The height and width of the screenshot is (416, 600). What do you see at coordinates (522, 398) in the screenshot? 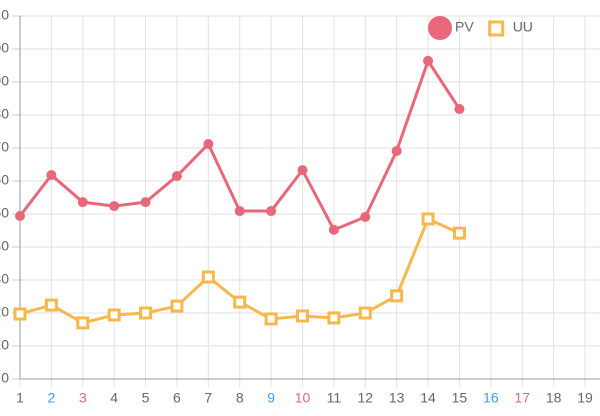
I see `x-tick-label: 17` at bounding box center [522, 398].